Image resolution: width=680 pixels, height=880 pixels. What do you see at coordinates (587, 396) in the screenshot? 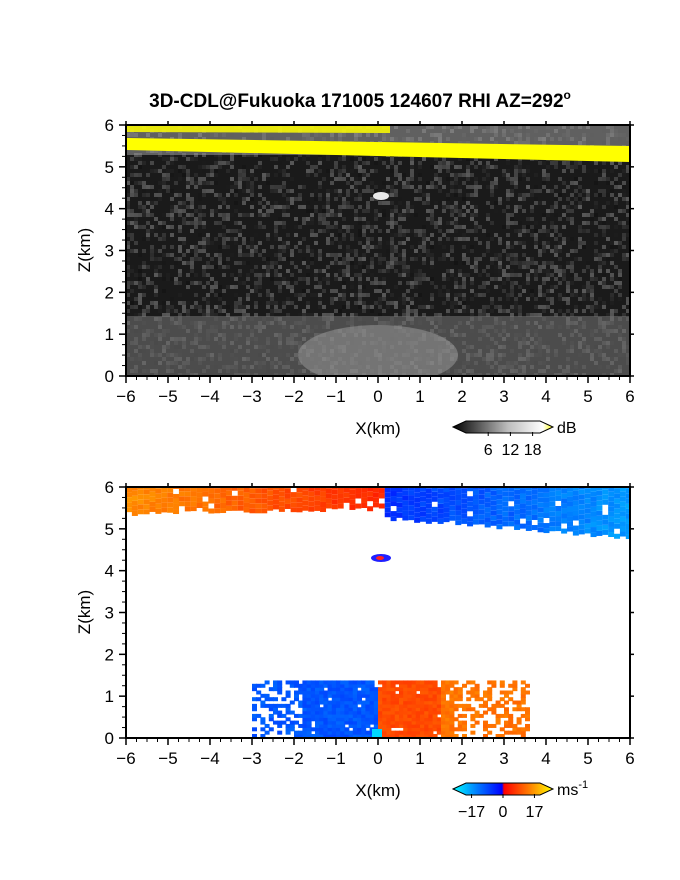
I see `reflectivity-x-tick-label: 5` at bounding box center [587, 396].